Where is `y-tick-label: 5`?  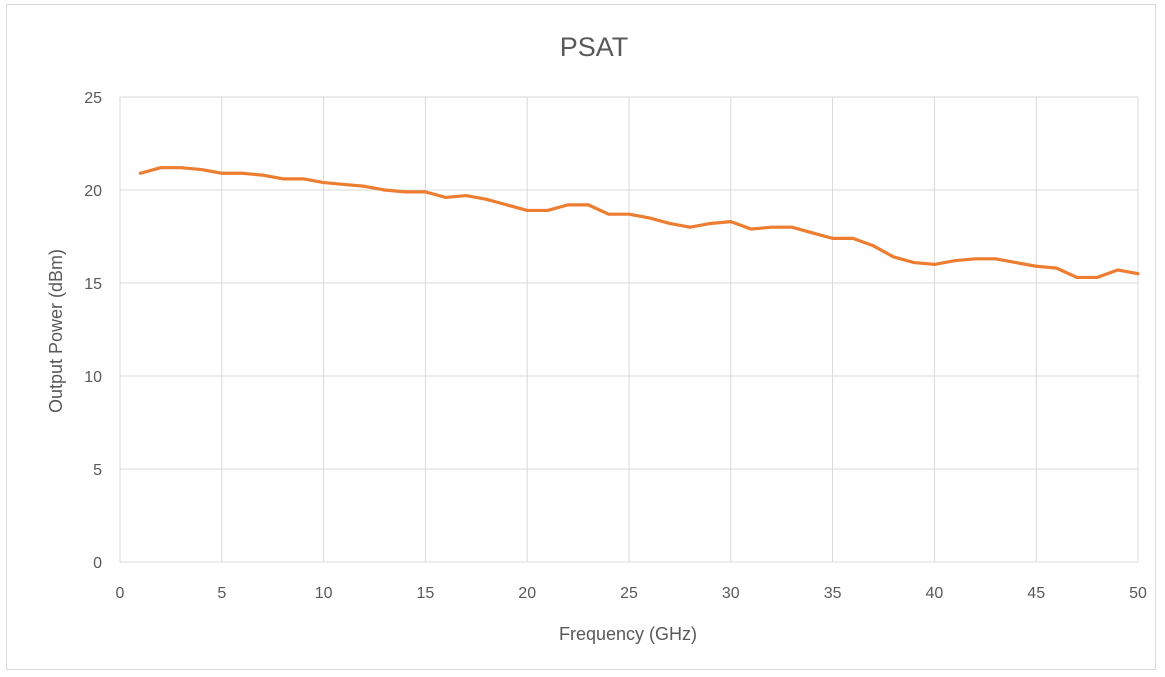 y-tick-label: 5 is located at coordinates (97, 470).